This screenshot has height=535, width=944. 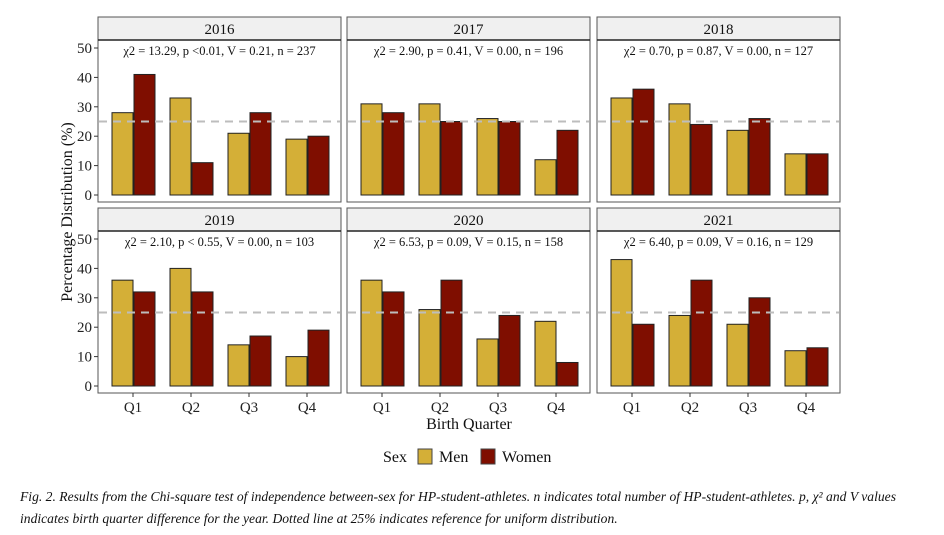 What do you see at coordinates (469, 30) in the screenshot?
I see `facet-title: 2017` at bounding box center [469, 30].